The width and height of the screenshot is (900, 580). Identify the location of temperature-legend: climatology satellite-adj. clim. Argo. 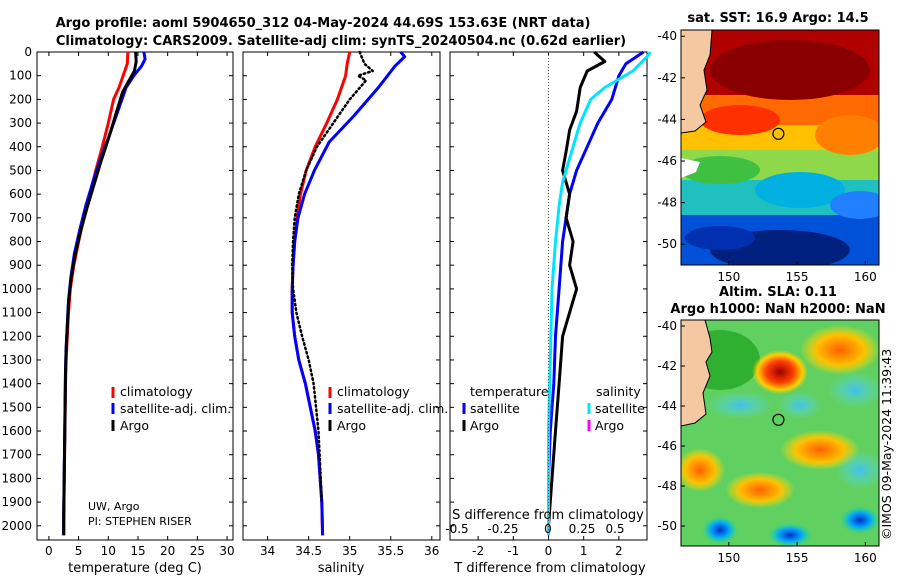
(171, 408).